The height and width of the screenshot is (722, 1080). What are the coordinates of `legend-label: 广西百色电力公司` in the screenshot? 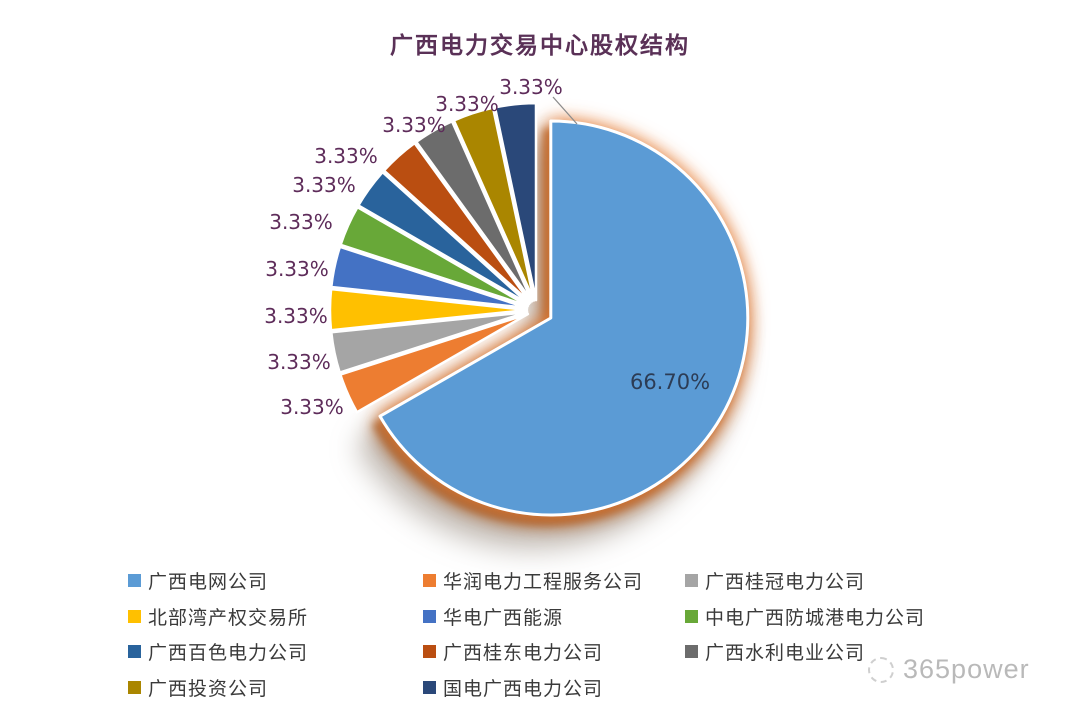 It's located at (228, 654).